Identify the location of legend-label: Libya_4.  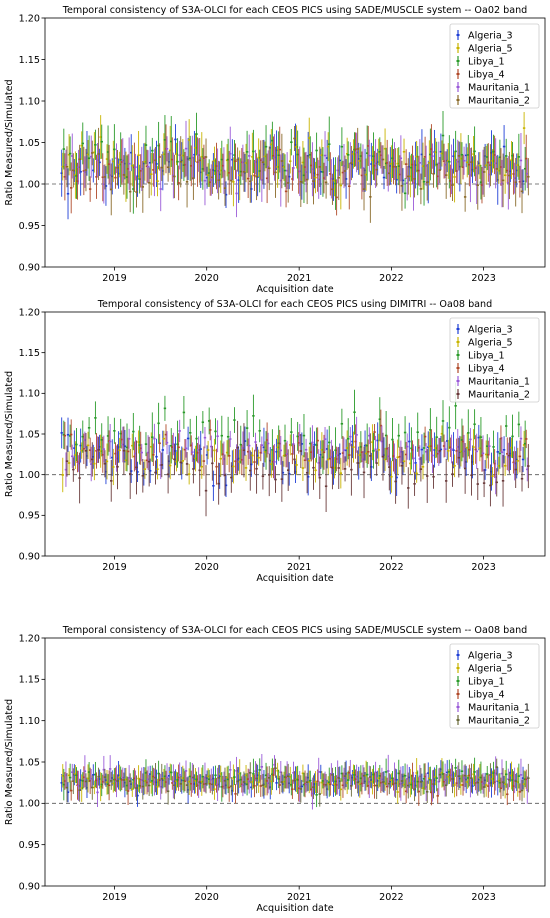
(486, 75).